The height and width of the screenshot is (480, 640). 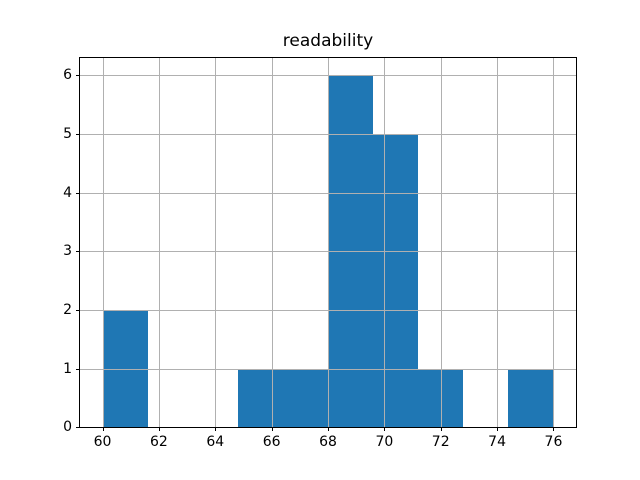 I want to click on x-tick-label: 66, so click(x=271, y=442).